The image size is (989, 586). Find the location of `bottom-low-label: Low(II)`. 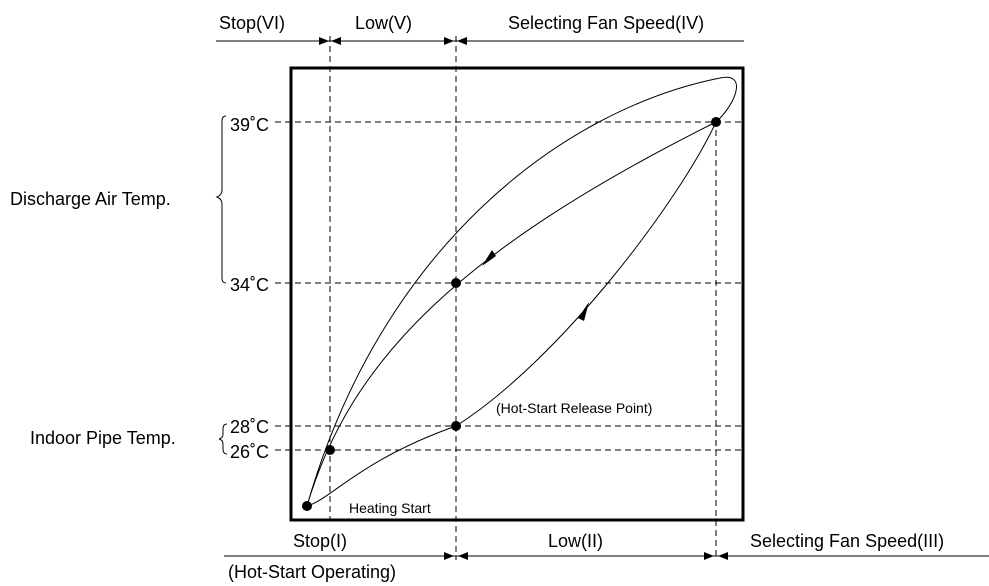

bottom-low-label: Low(II) is located at coordinates (575, 541).